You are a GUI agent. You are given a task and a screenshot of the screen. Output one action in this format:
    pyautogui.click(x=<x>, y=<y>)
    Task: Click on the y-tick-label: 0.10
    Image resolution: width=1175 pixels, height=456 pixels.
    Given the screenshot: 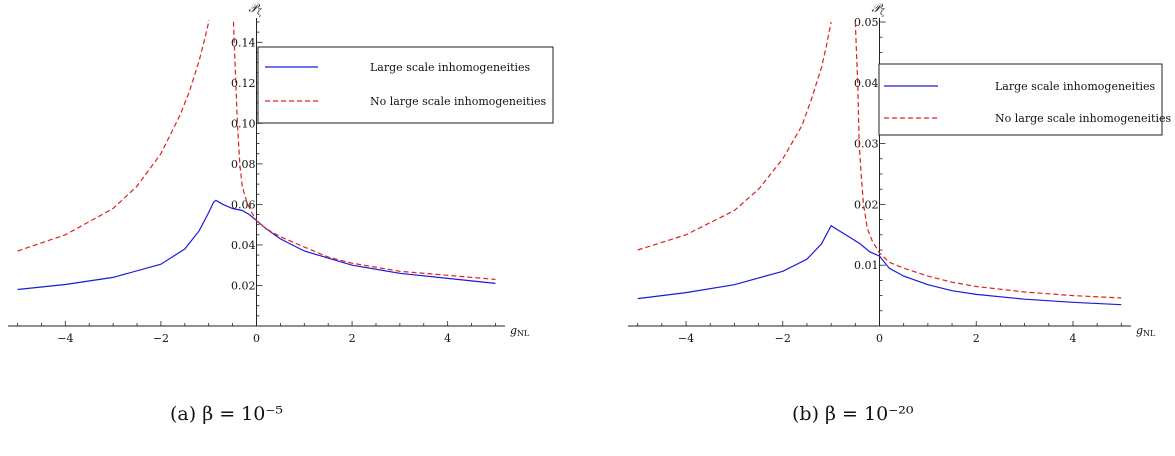 What is the action you would take?
    pyautogui.click(x=243, y=123)
    